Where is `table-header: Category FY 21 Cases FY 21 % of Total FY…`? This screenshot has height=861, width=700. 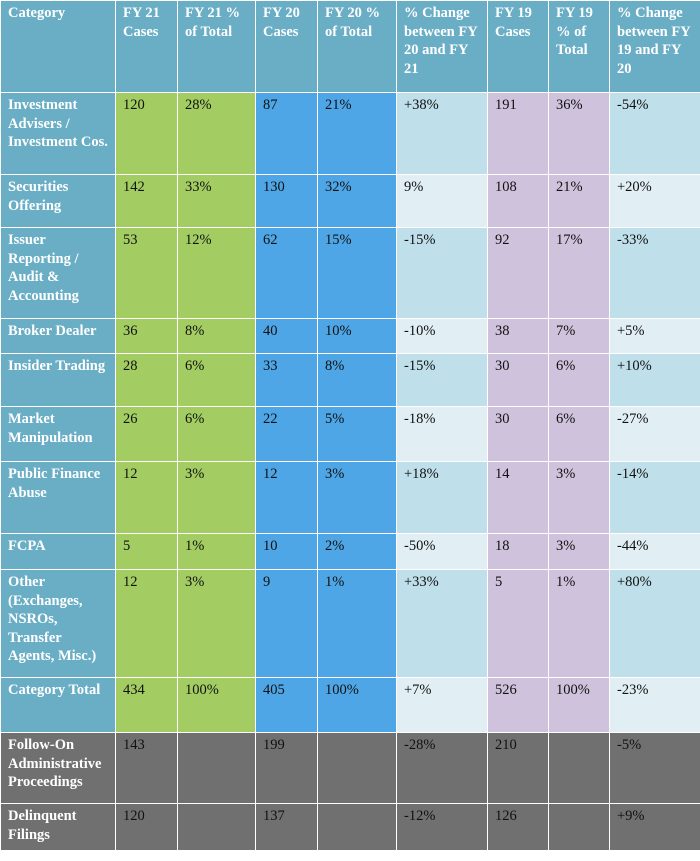
table-header: Category FY 21 Cases FY 21 % of Total FY… is located at coordinates (350, 46).